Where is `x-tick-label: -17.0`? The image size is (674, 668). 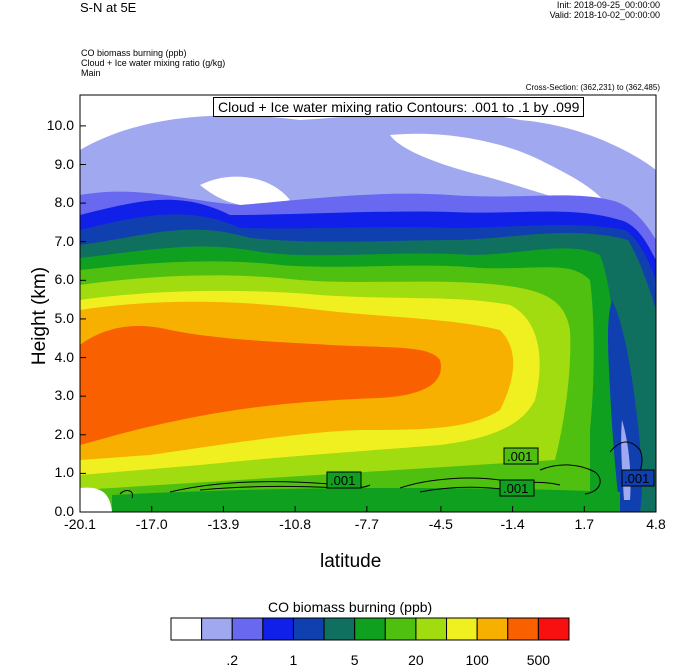
x-tick-label: -17.0 is located at coordinates (151, 524).